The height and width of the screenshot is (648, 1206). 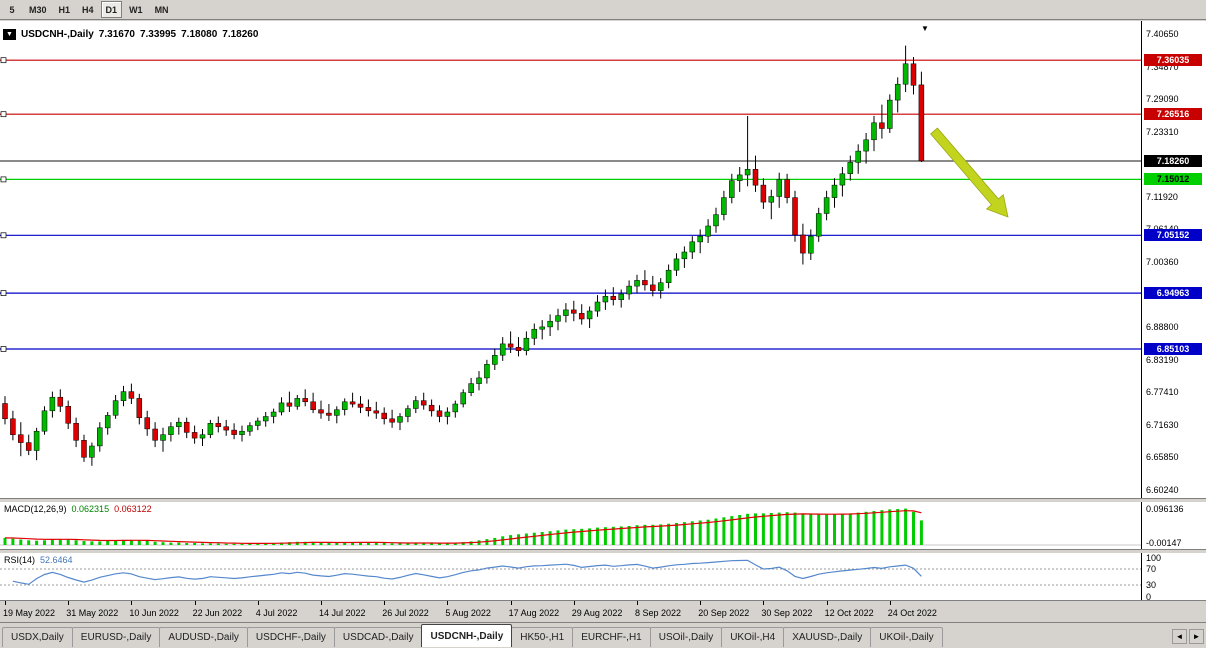 What do you see at coordinates (1173, 114) in the screenshot?
I see `price-line-badge: 7.26516` at bounding box center [1173, 114].